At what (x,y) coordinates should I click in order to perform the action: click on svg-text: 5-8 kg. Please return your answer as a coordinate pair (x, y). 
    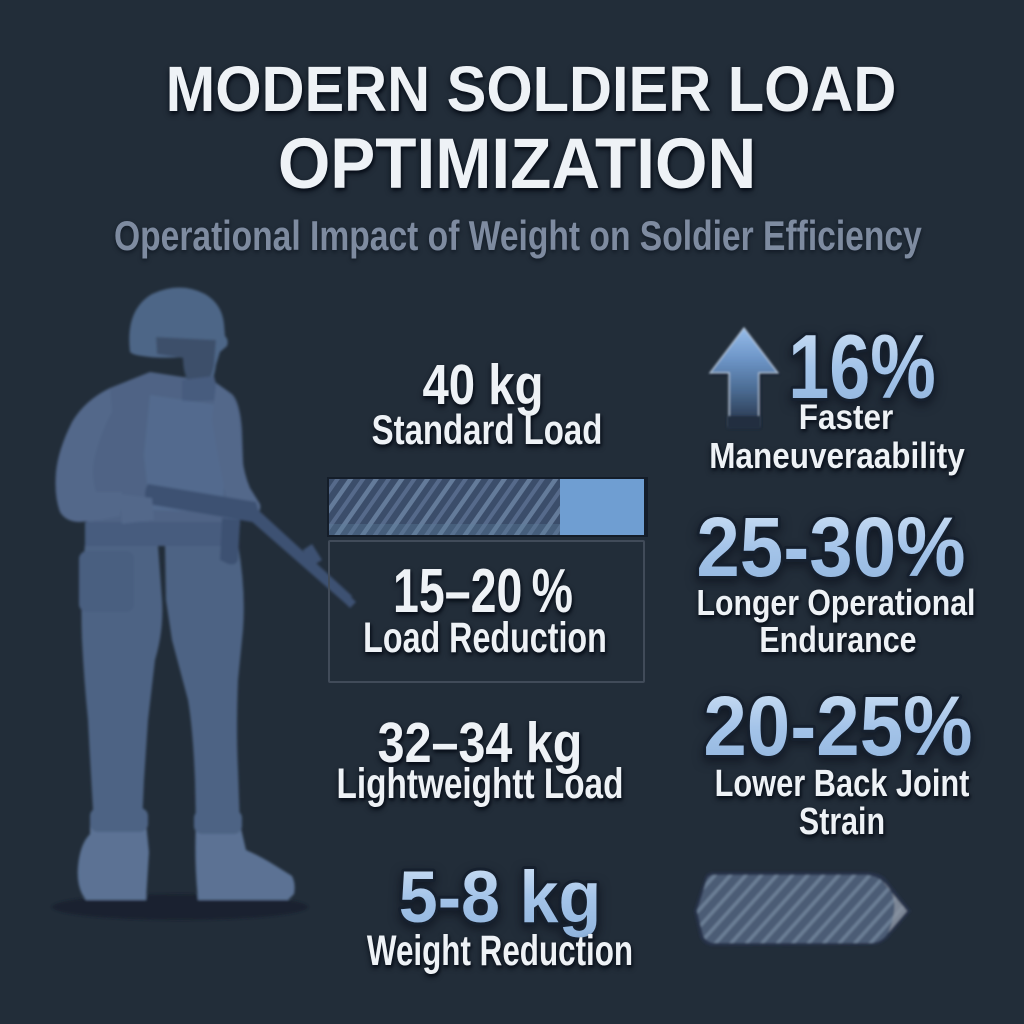
    Looking at the image, I should click on (500, 898).